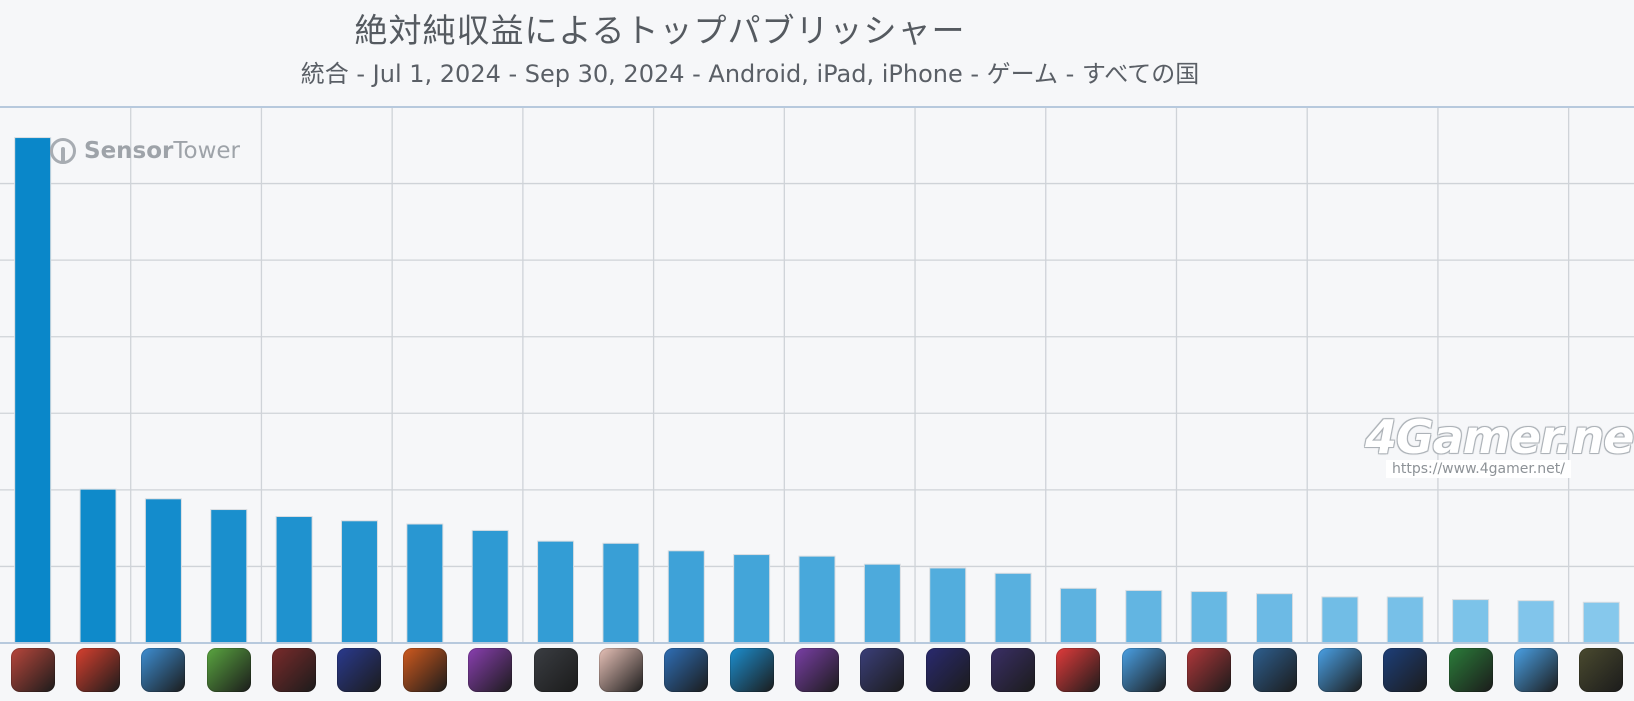  Describe the element at coordinates (63, 151) in the screenshot. I see `sensortower-logo-icon` at that location.